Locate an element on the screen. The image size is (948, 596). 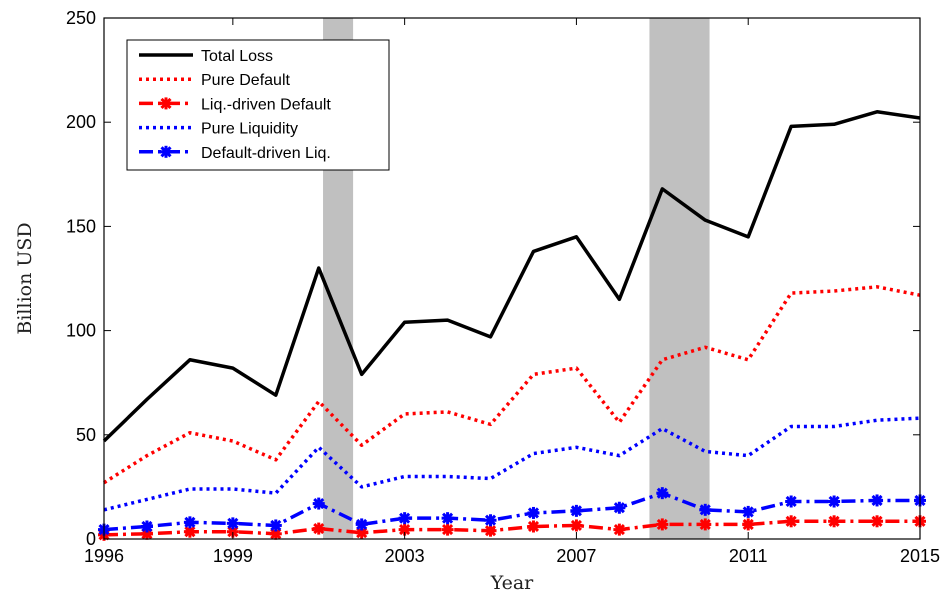
legend-label-default-driven-liq: Default-driven Liq. is located at coordinates (266, 153).